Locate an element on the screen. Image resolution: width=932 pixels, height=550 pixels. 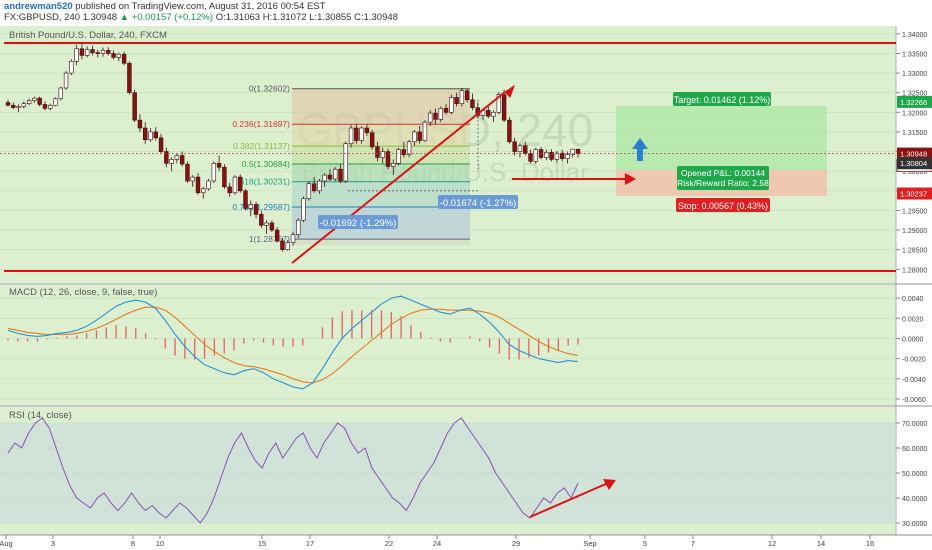
target-text: Target: 0.01462 (1.12%) is located at coordinates (722, 100).